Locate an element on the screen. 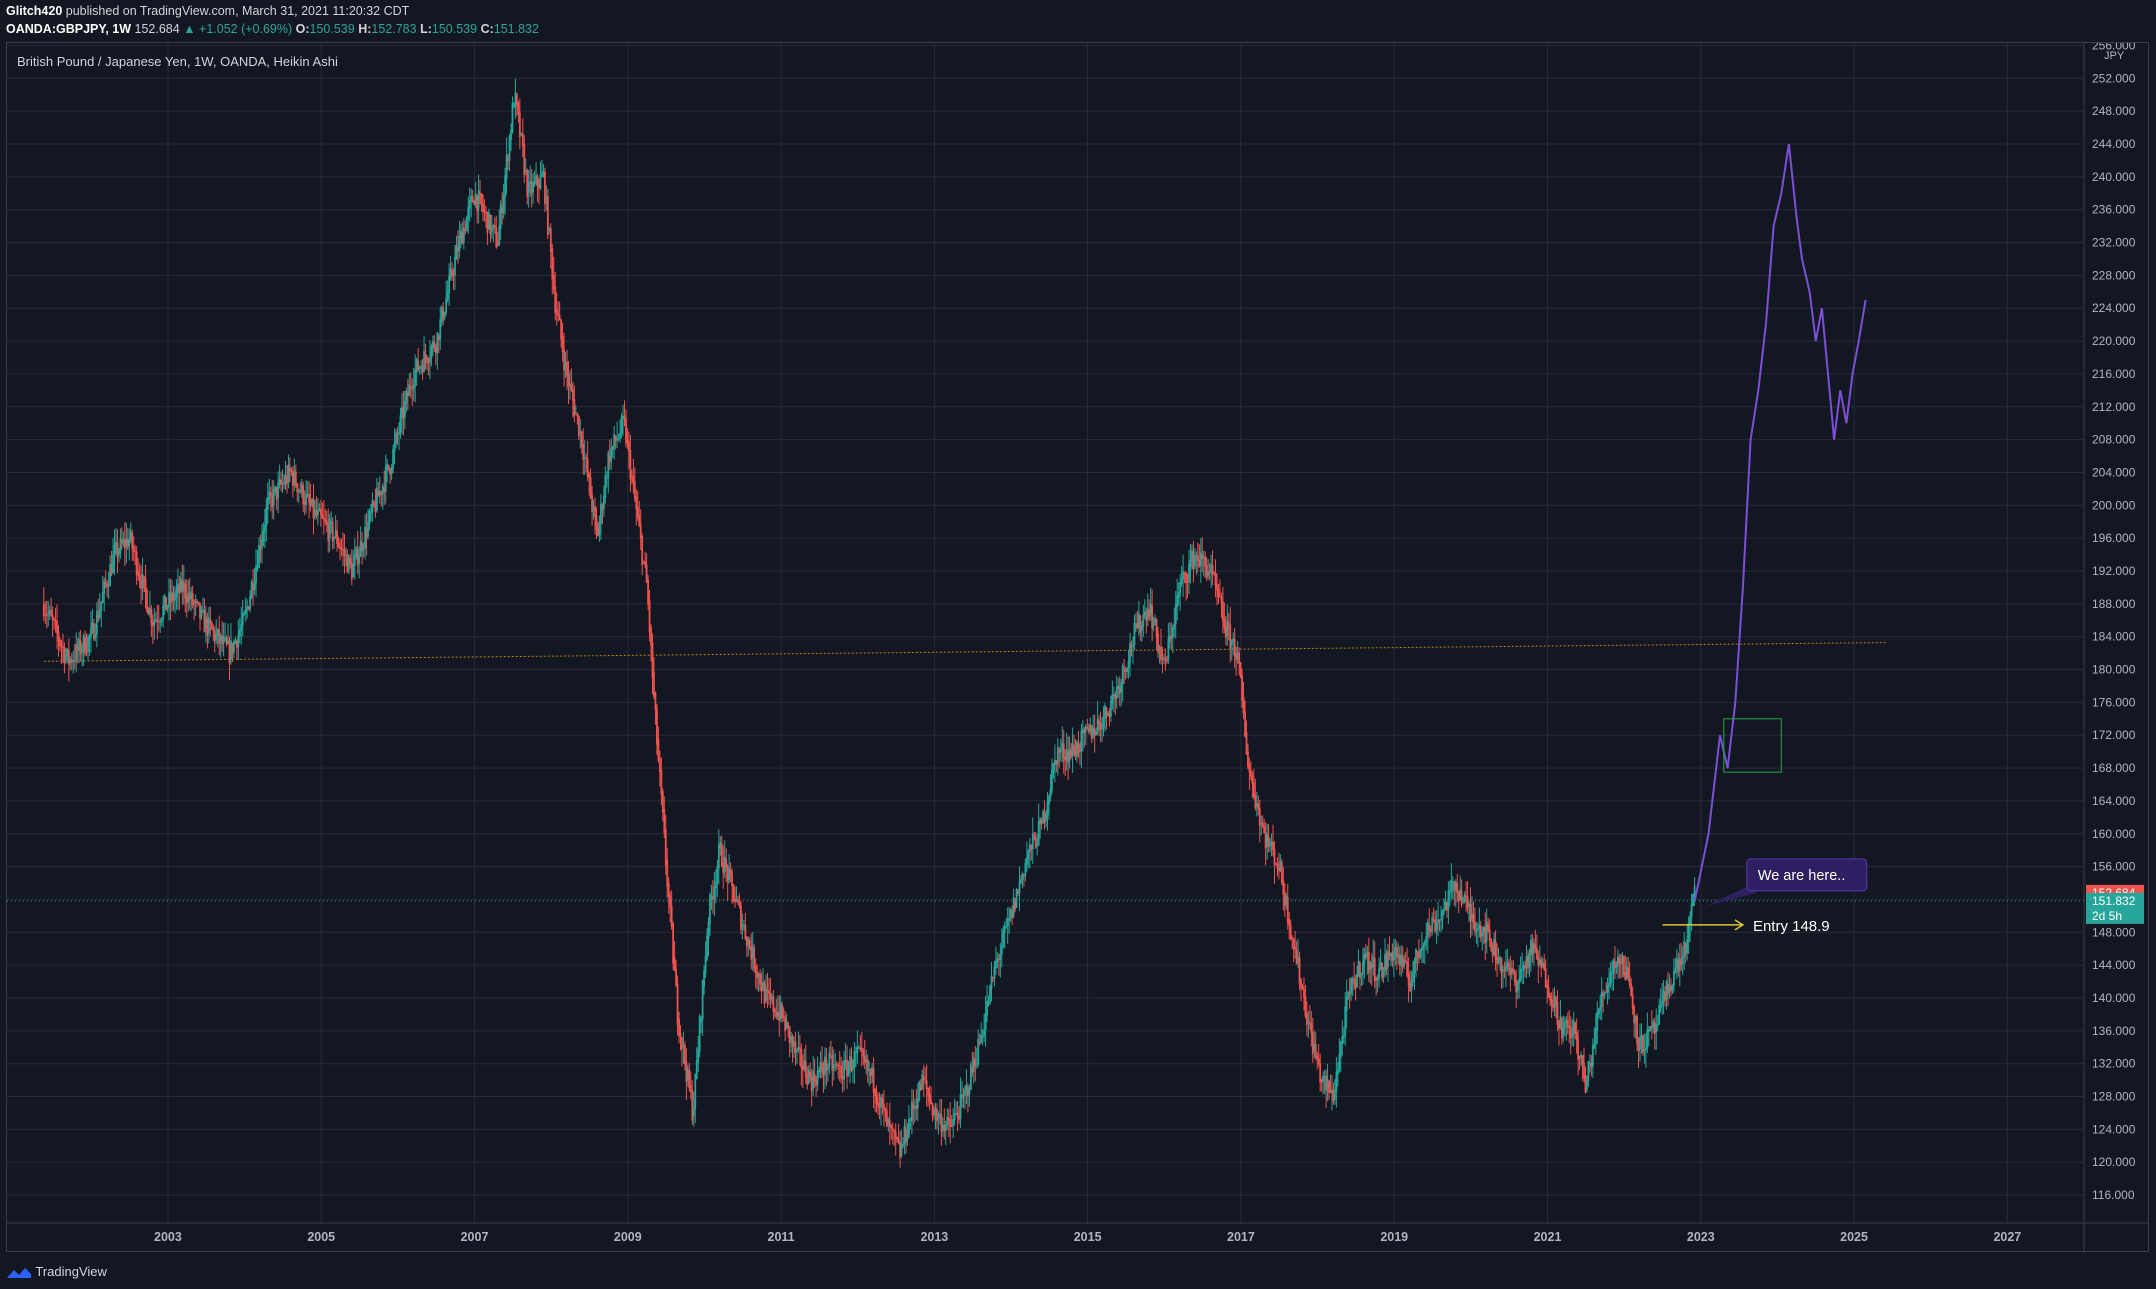  y-tick-label: 188.000 is located at coordinates (2114, 604).